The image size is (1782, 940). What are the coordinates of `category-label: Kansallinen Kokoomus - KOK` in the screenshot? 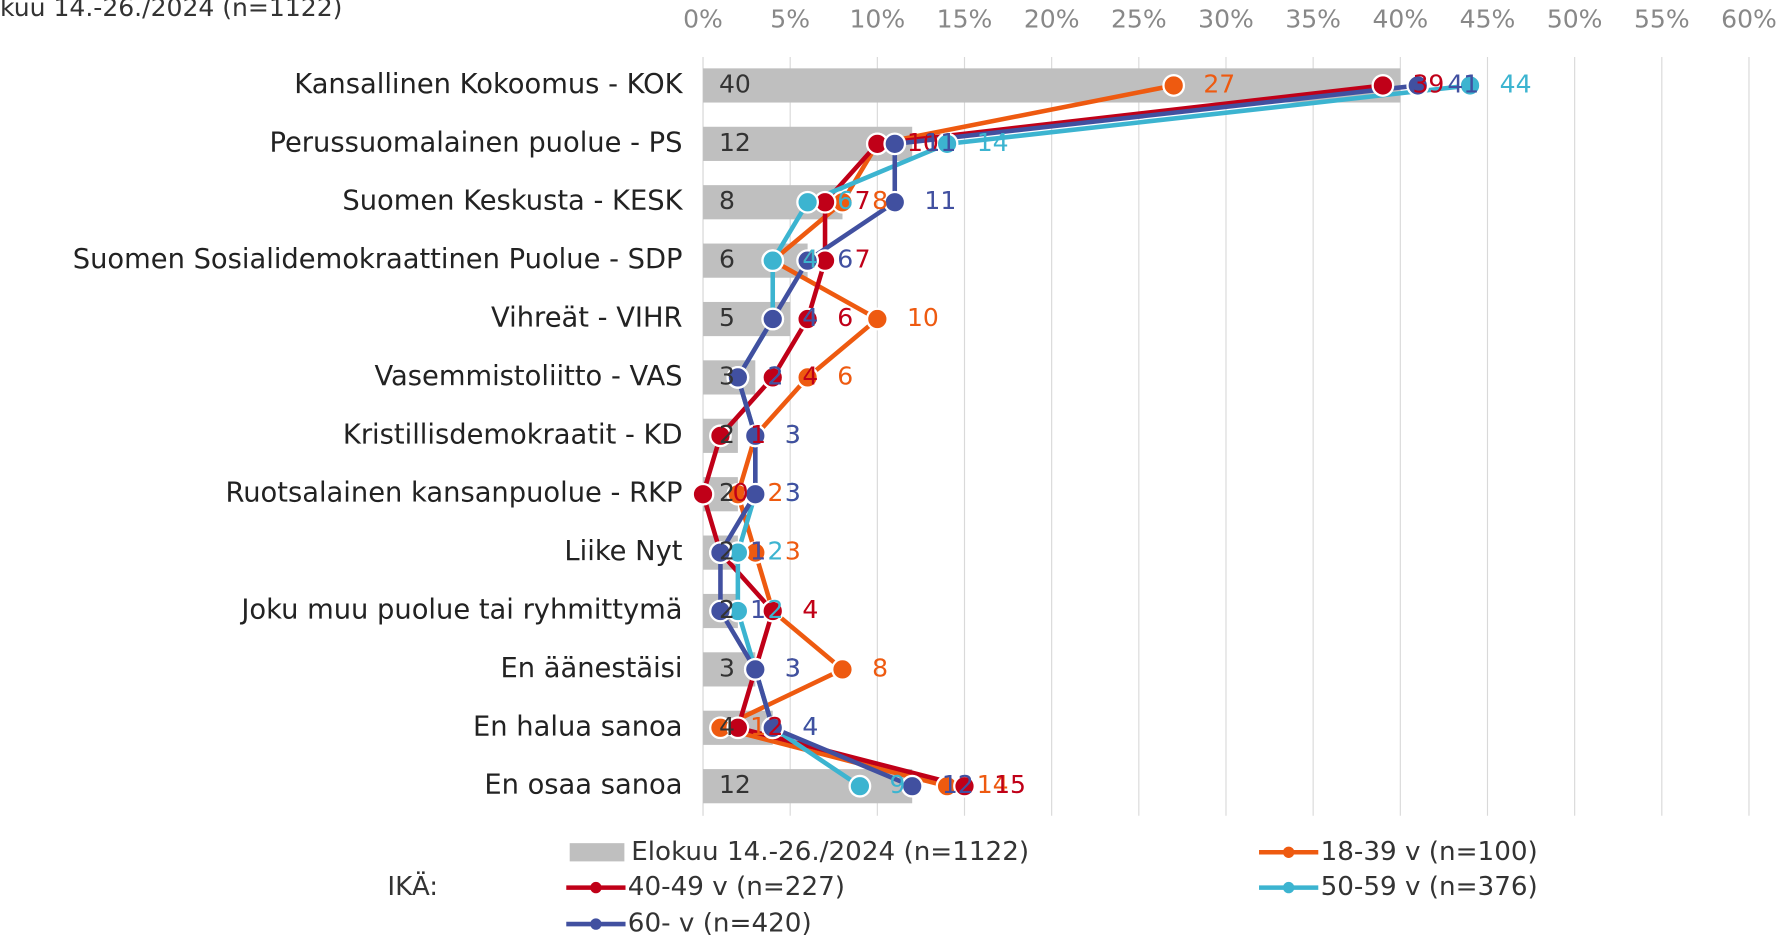 It's located at (488, 84).